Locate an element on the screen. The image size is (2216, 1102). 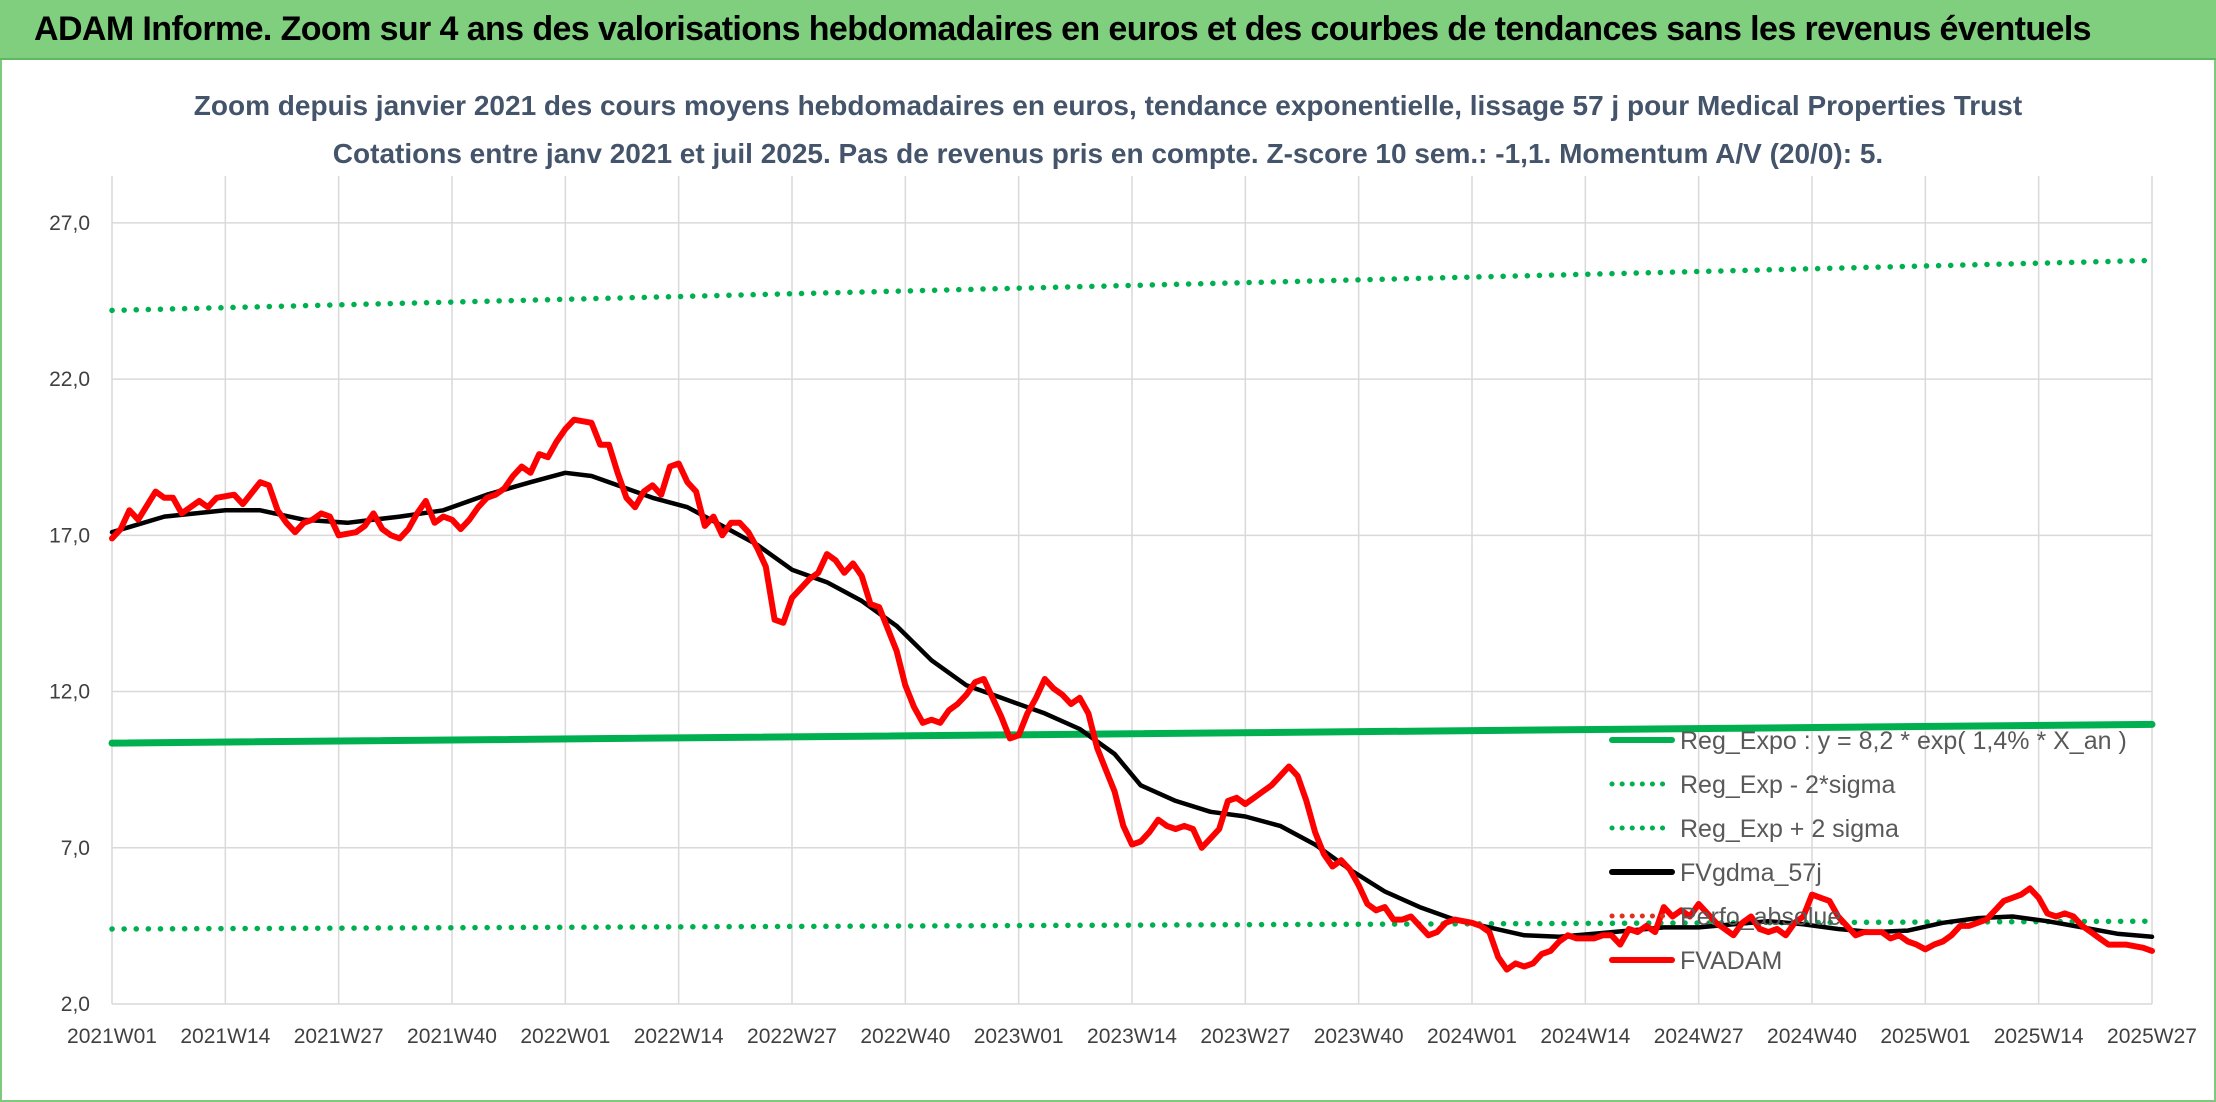
x-tick-label: 2023W01 is located at coordinates (1019, 1036).